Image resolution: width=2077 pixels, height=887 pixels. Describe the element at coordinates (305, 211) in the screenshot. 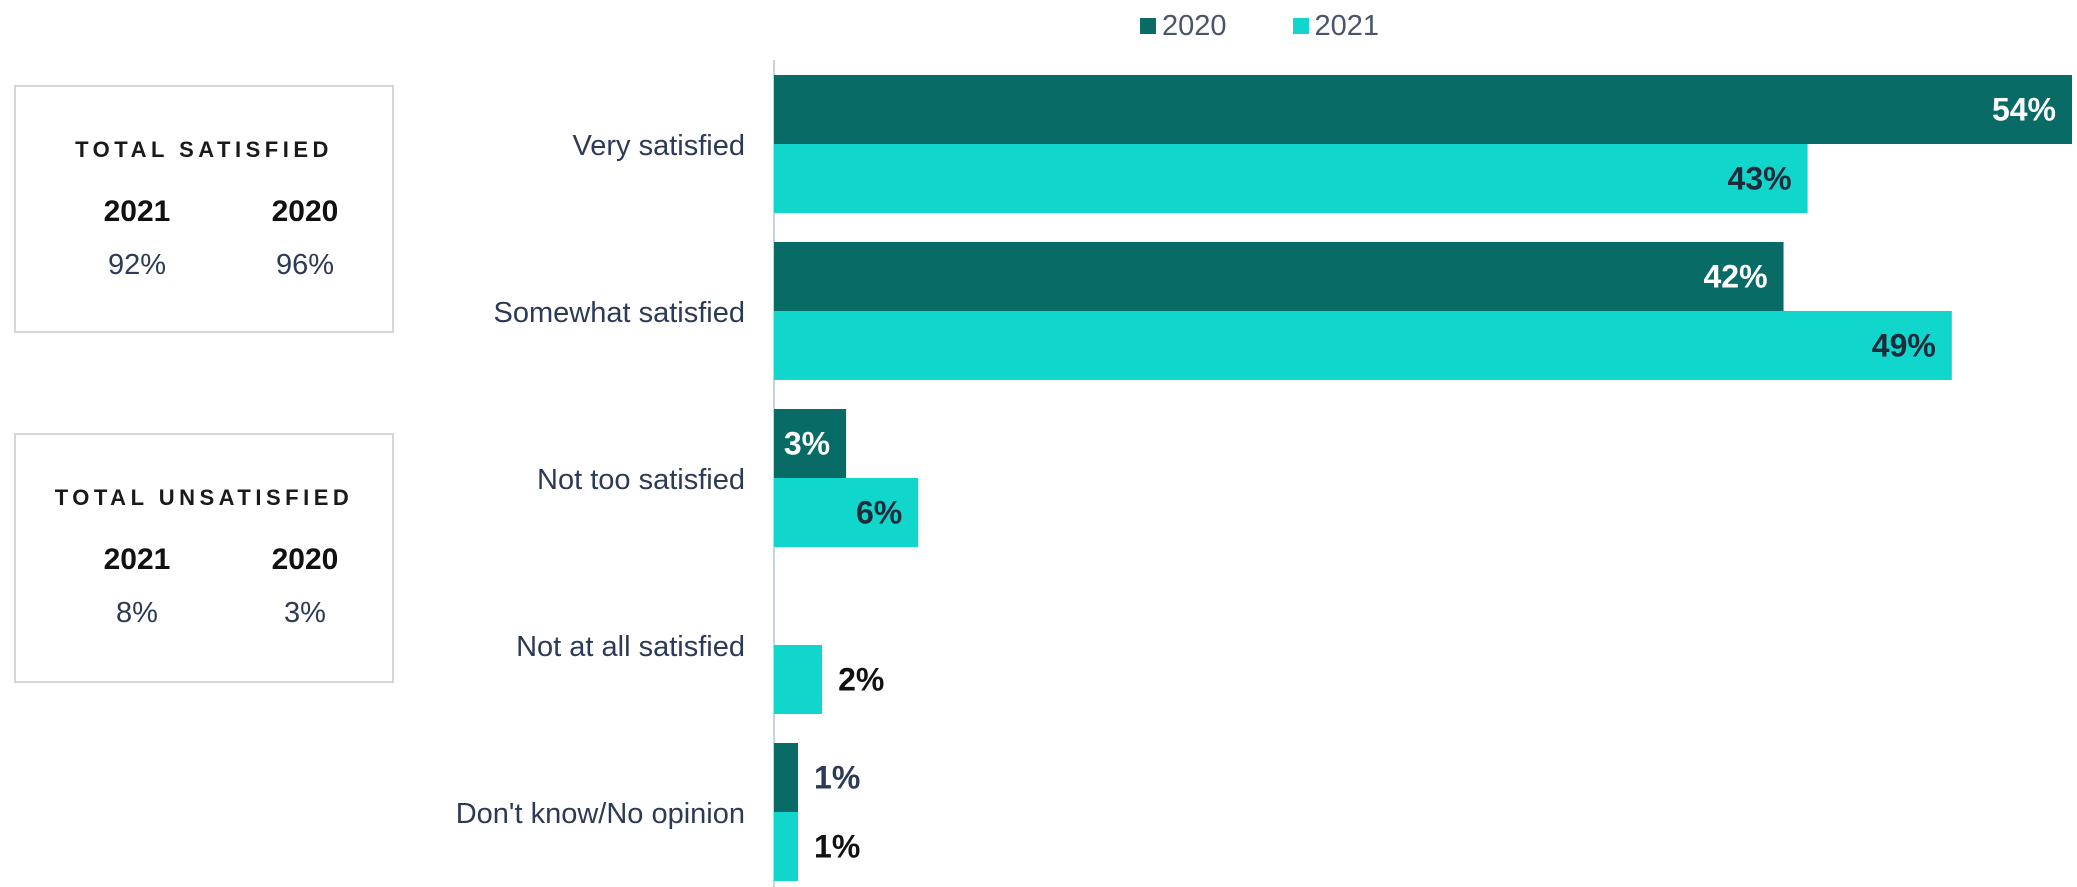

I see `satisfied-year-2020: 2020` at that location.